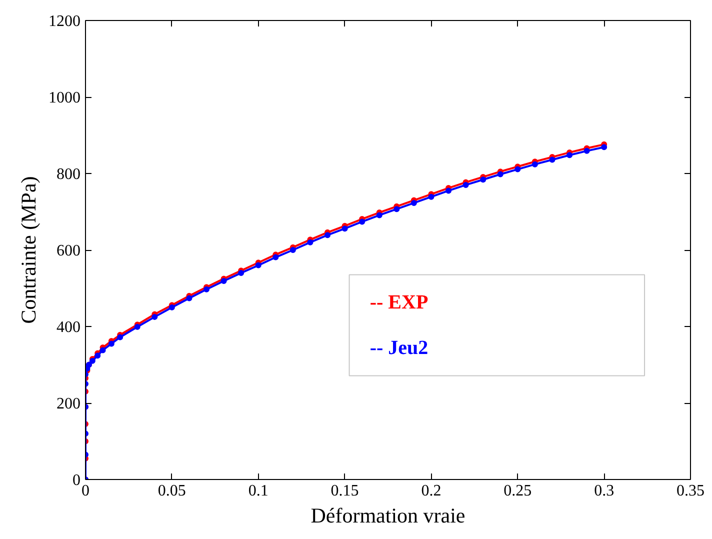 The height and width of the screenshot is (539, 712). I want to click on x-tick-label: 0.15, so click(344, 491).